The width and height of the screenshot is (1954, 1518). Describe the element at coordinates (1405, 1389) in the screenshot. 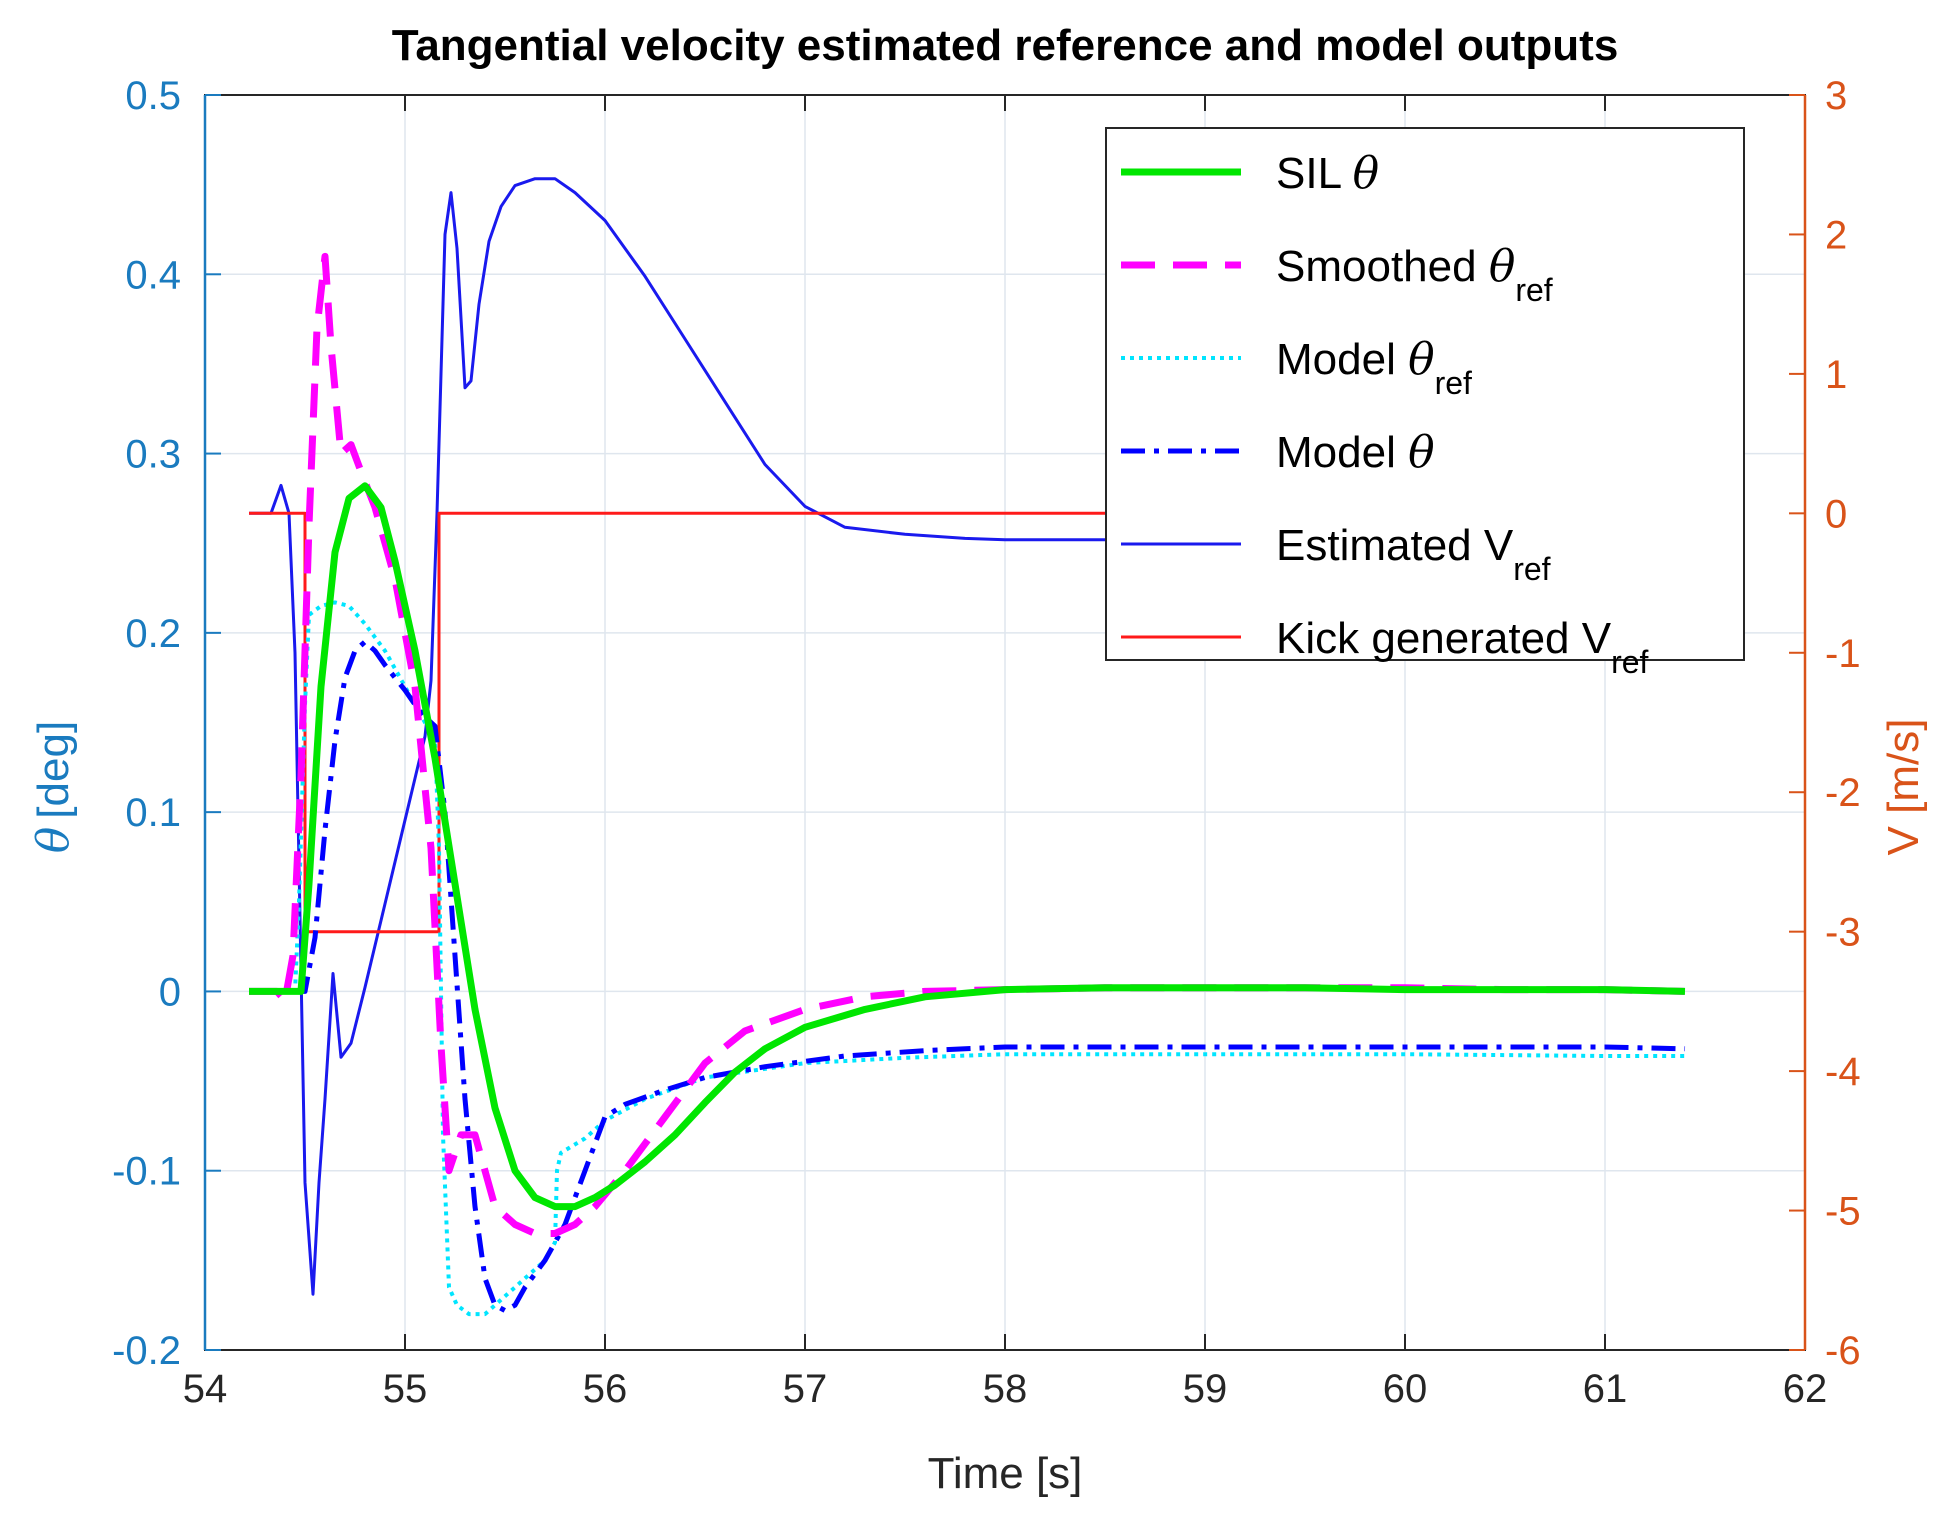

I see `x-tick-label: 60` at that location.